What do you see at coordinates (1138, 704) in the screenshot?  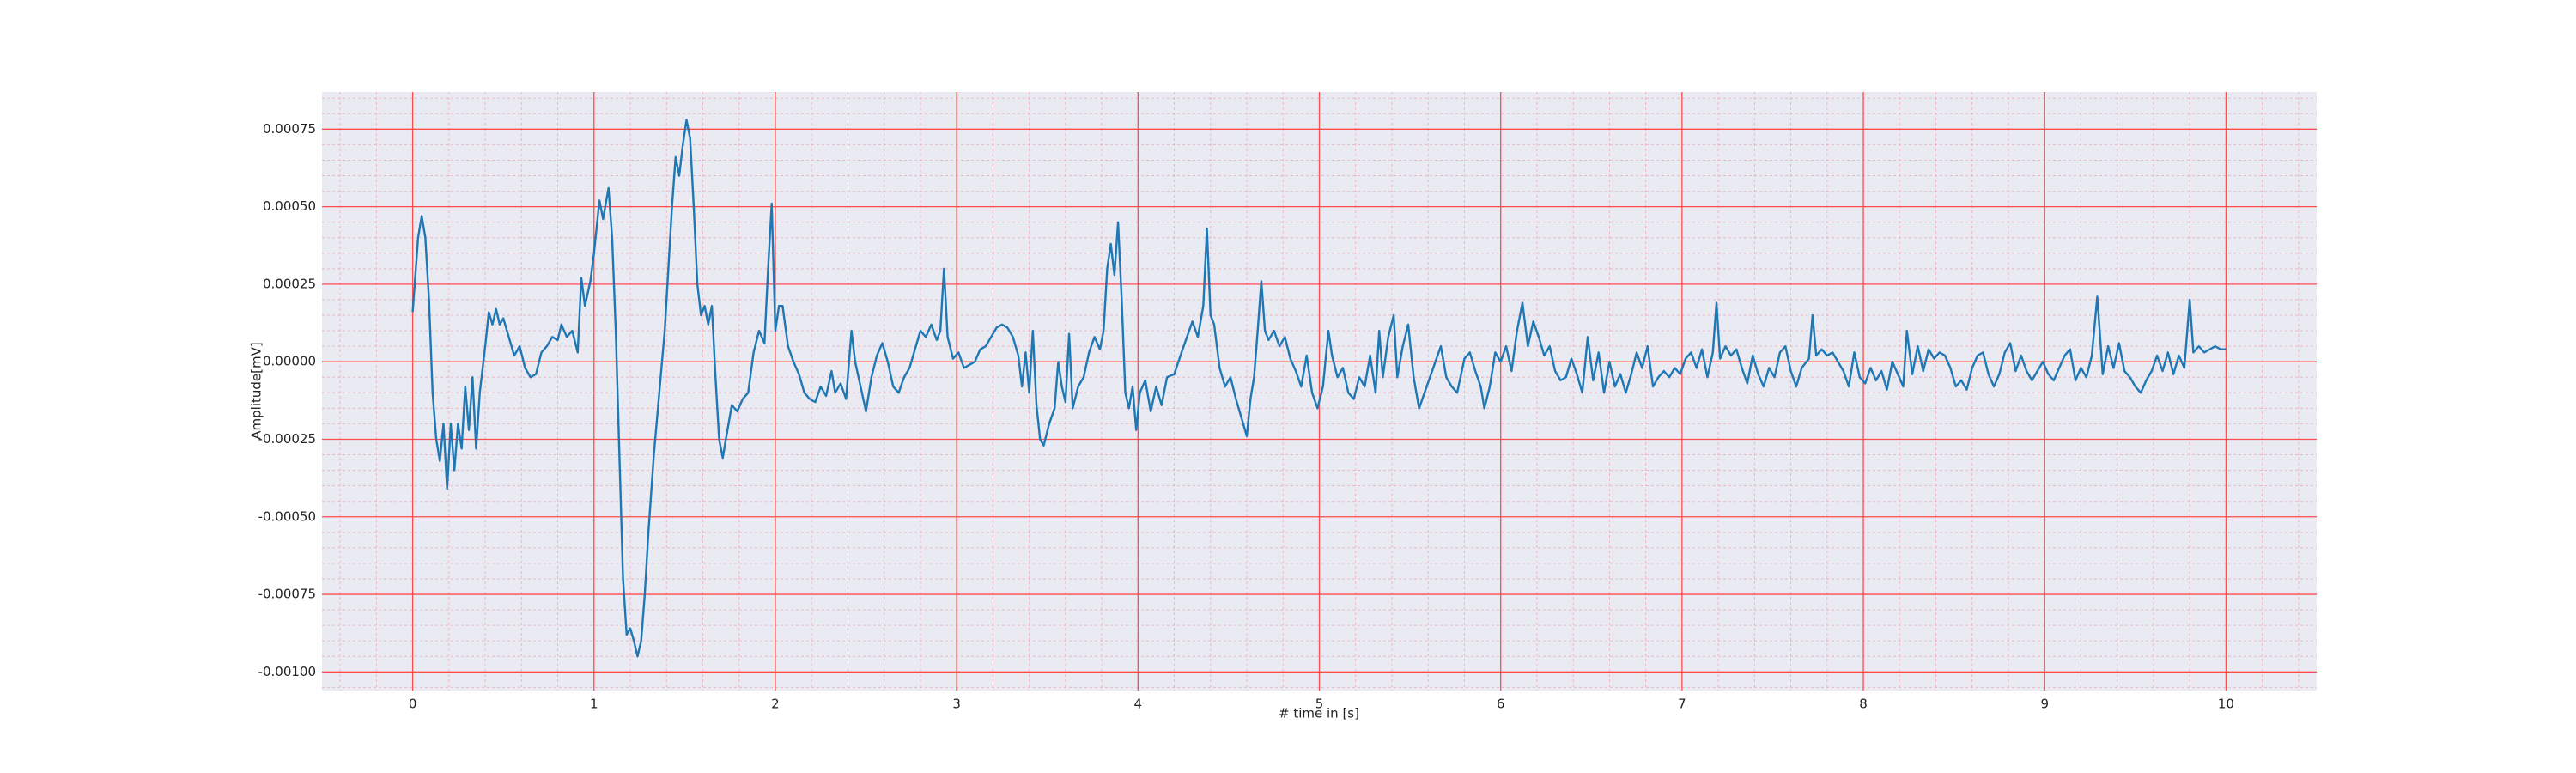 I see `x-tick-label: 4` at bounding box center [1138, 704].